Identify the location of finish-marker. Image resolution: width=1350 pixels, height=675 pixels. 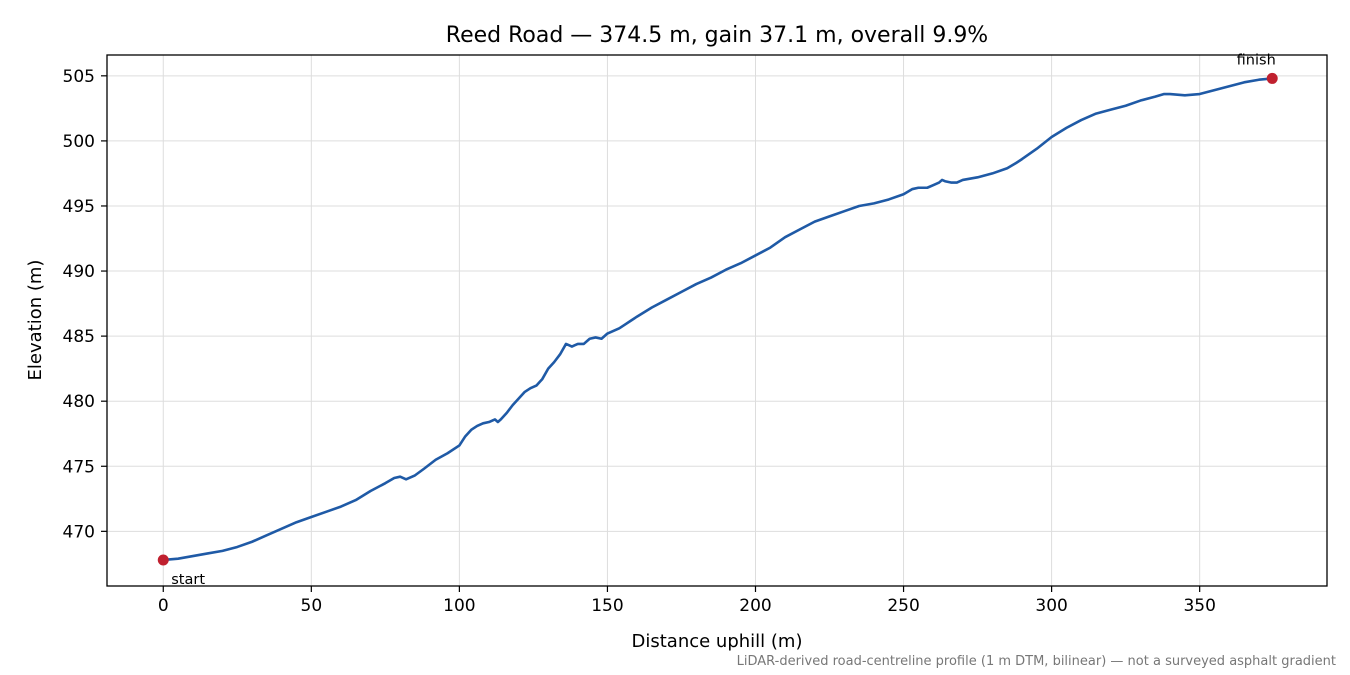
(1272, 78).